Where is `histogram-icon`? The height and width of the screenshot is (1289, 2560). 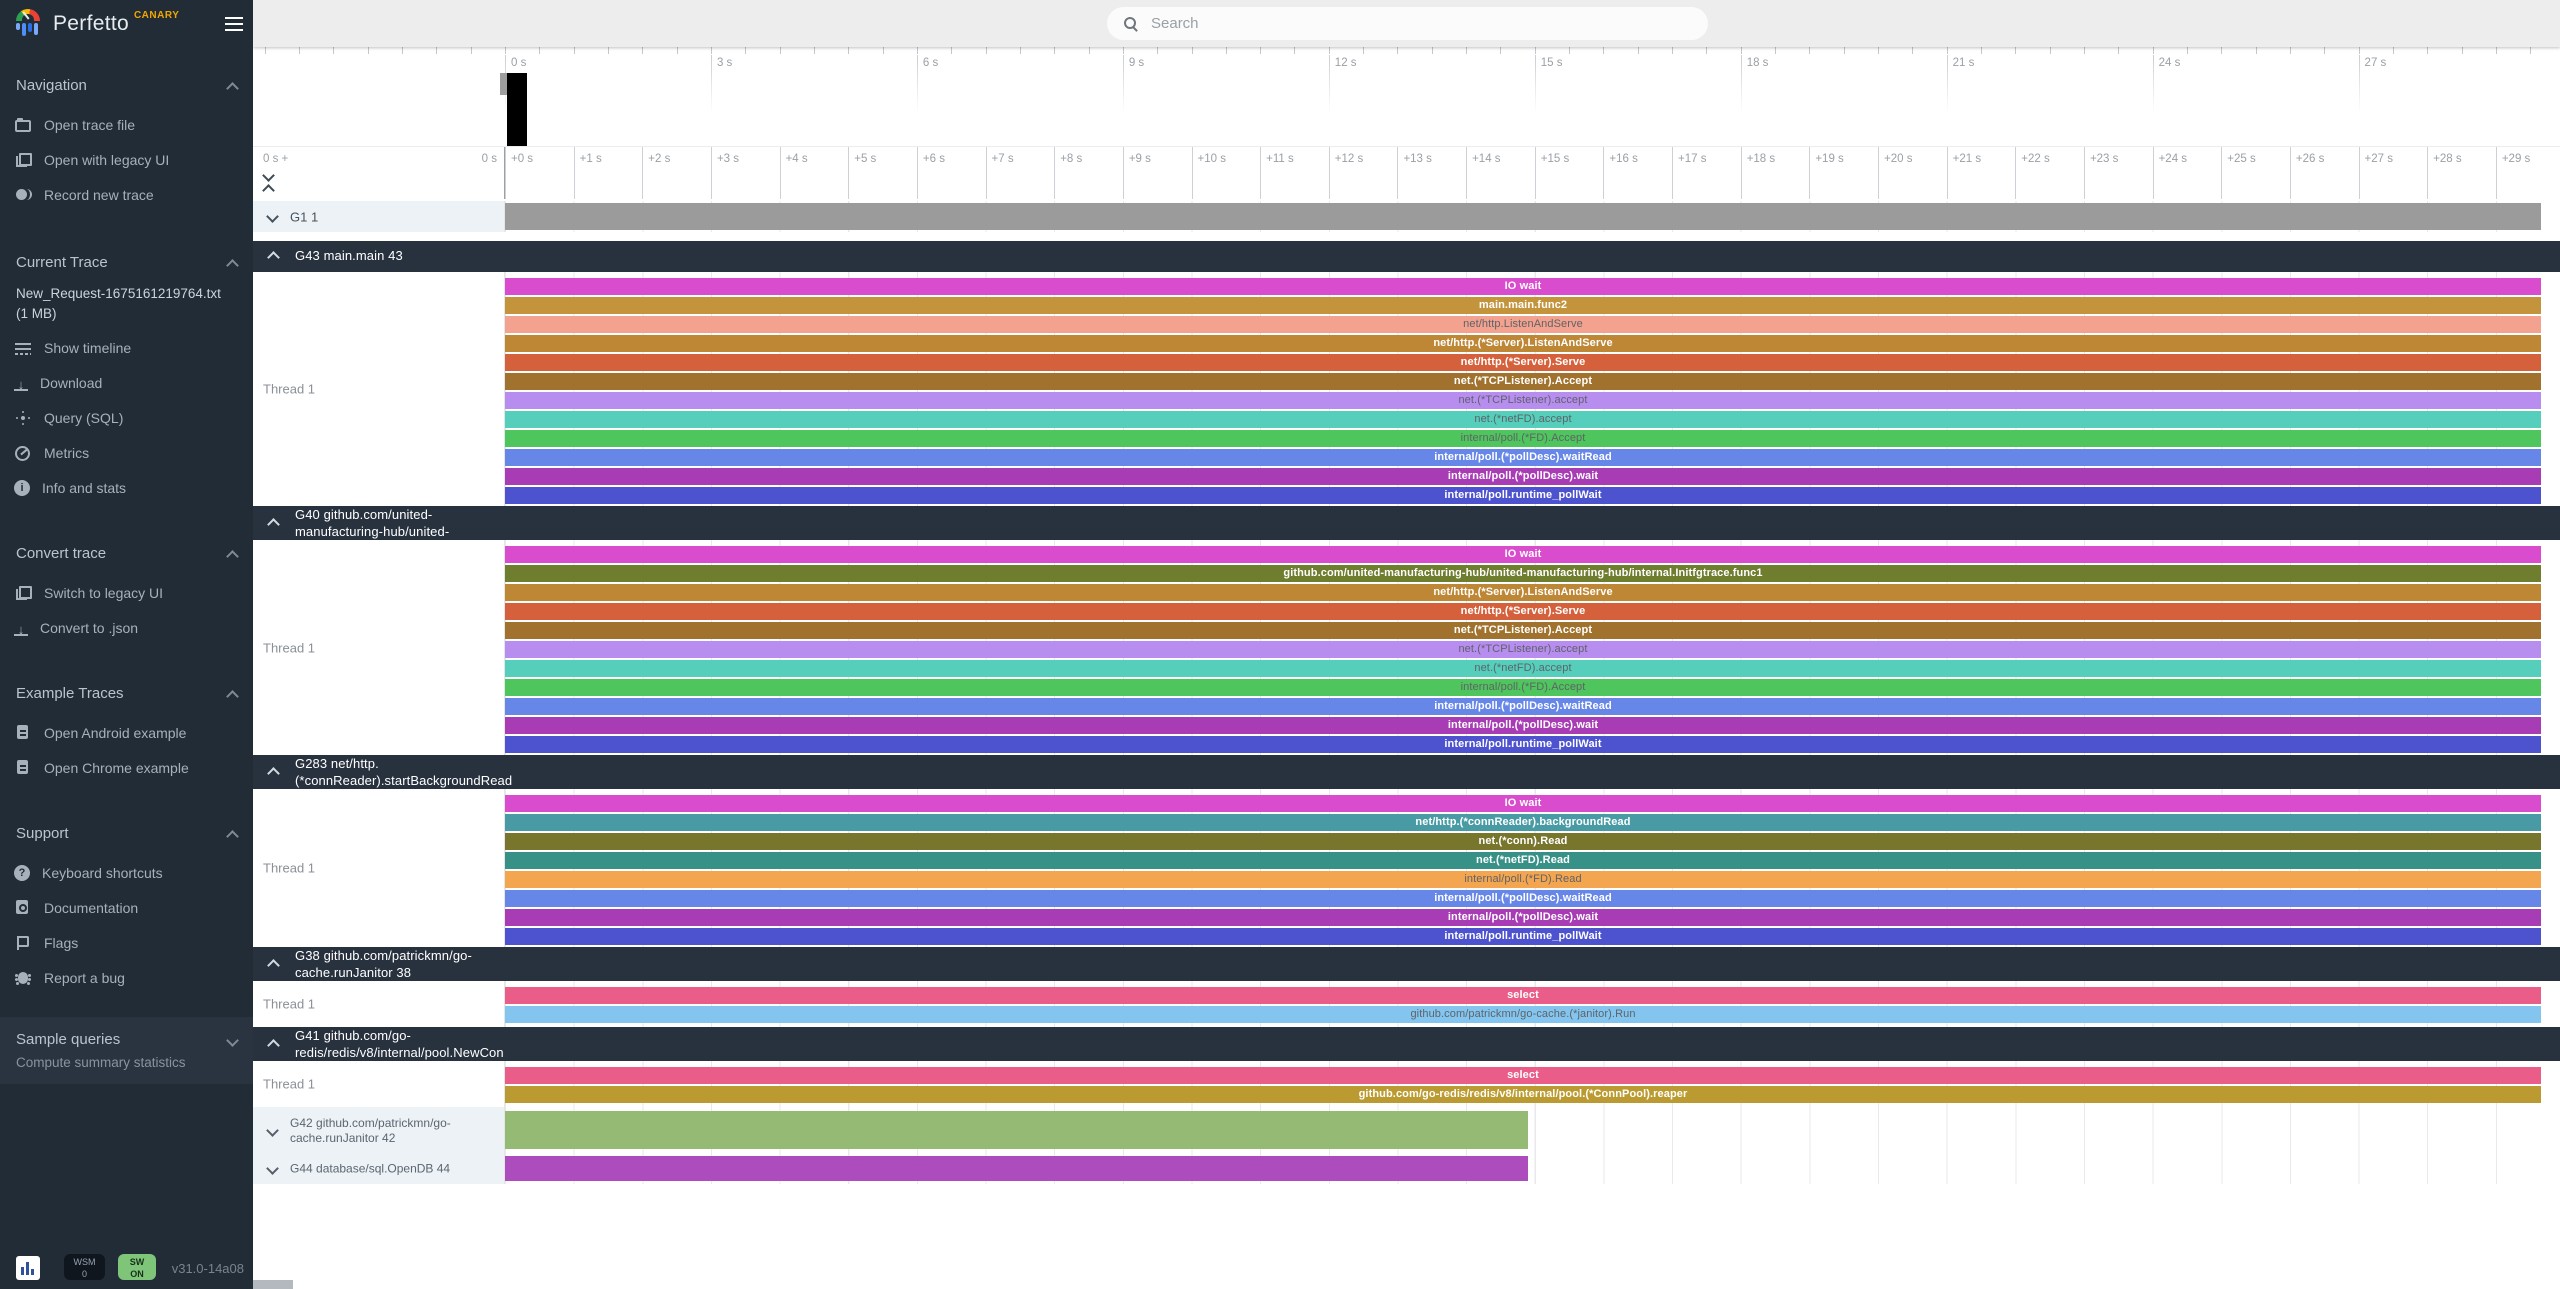 histogram-icon is located at coordinates (28, 1268).